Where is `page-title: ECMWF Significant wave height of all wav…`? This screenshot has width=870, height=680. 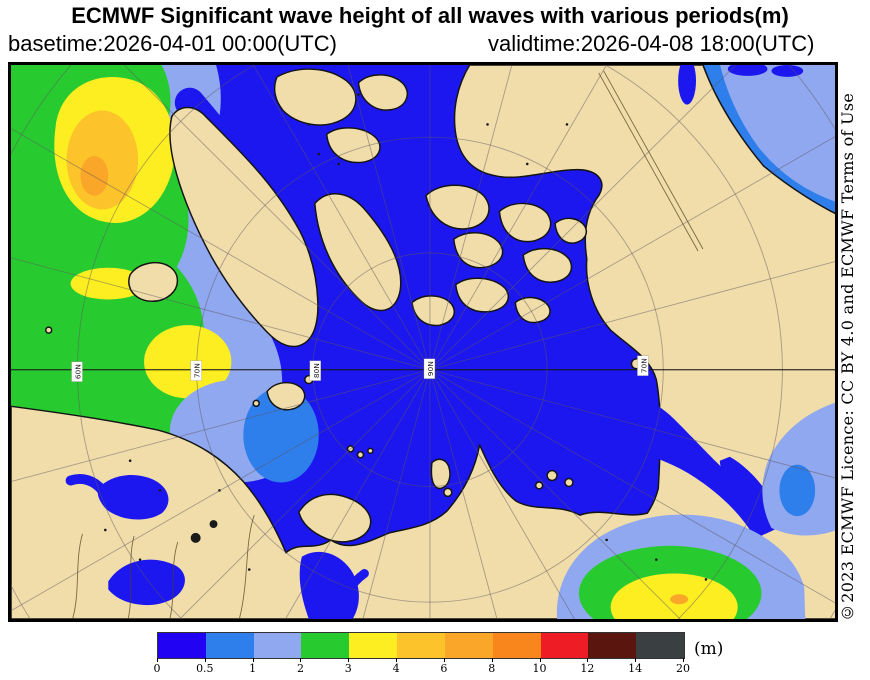
page-title: ECMWF Significant wave height of all wav… is located at coordinates (430, 15).